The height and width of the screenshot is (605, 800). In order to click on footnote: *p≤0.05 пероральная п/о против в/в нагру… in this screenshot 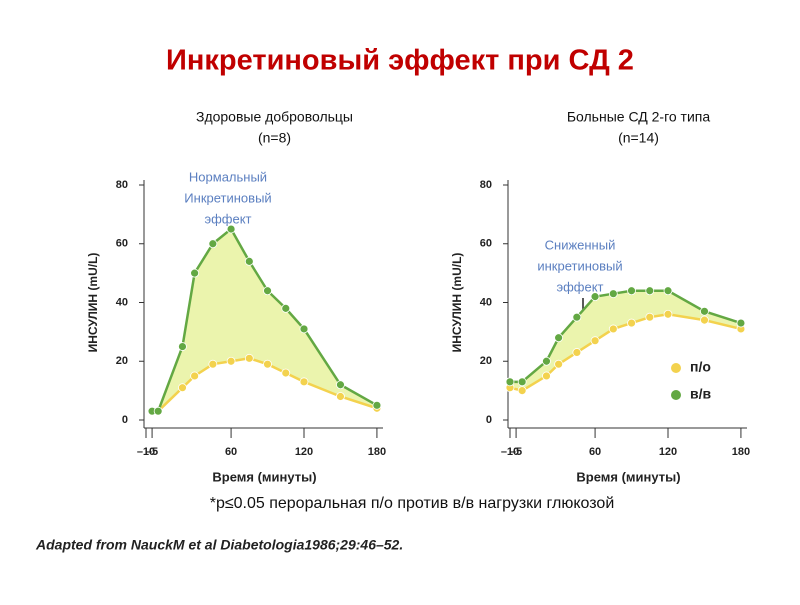, I will do `click(412, 503)`.